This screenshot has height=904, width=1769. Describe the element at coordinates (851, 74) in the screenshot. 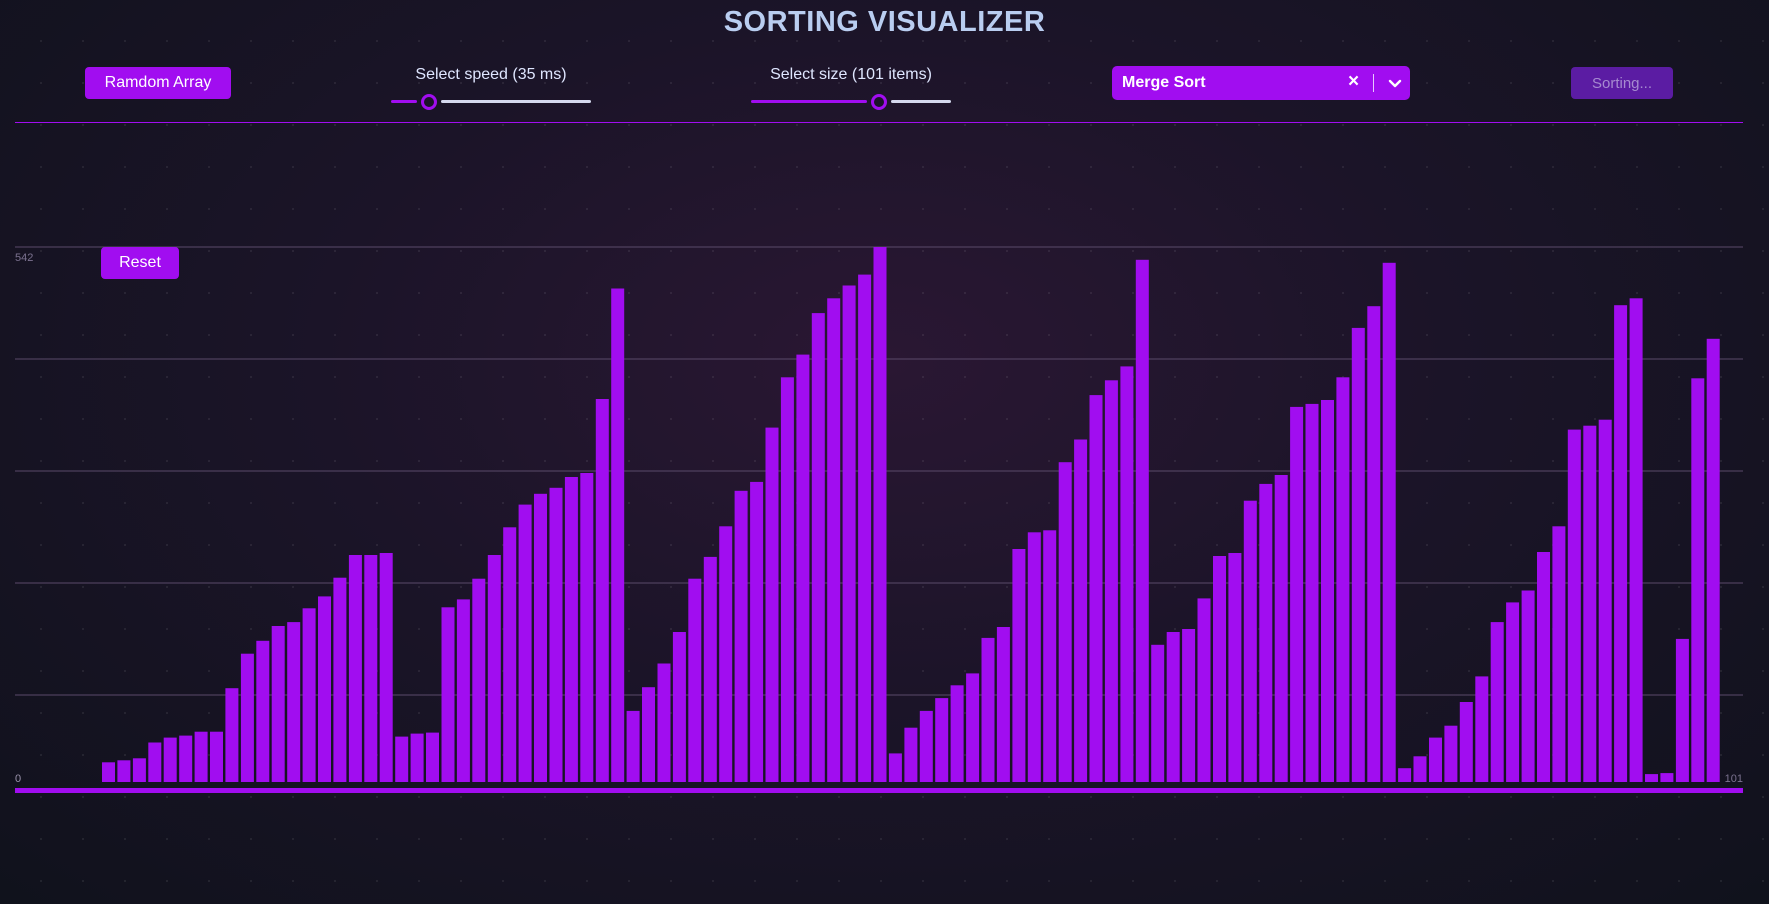

I see `size-slider-label: Select size (101 items)` at that location.